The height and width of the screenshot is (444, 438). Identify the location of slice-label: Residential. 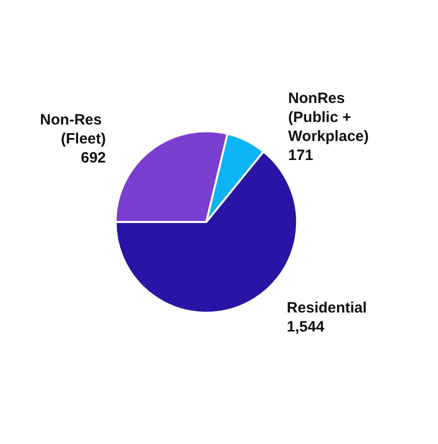
(326, 307).